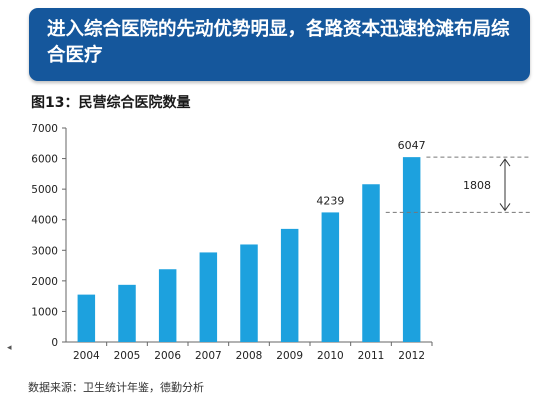 Image resolution: width=555 pixels, height=417 pixels. I want to click on x-tick-label: 2006, so click(167, 356).